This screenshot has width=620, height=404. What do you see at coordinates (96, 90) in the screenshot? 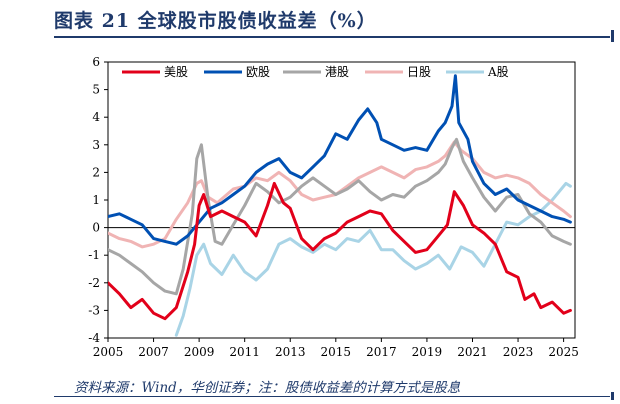
I see `y-tick-label: 5` at bounding box center [96, 90].